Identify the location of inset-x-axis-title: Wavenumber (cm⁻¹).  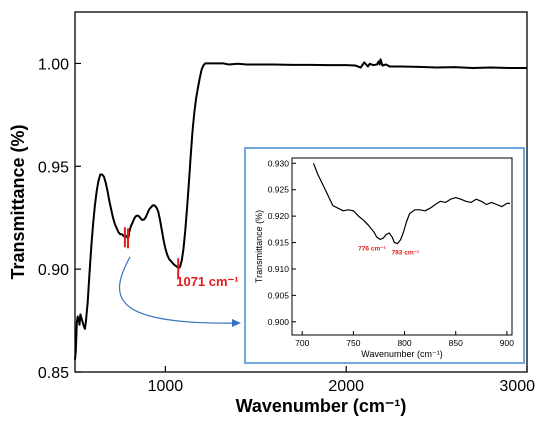
(401, 354).